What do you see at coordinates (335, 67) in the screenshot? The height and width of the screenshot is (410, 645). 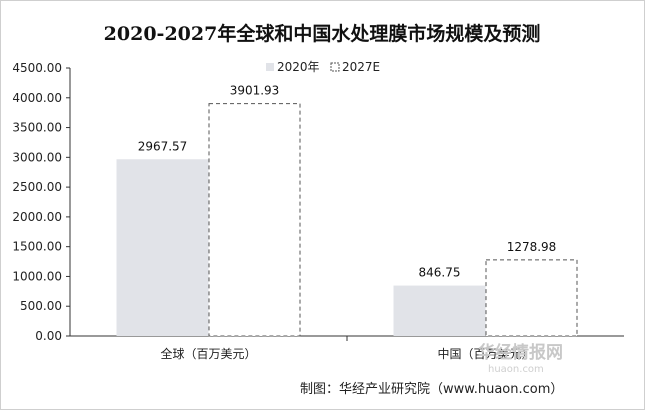 I see `legend-swatch-2027e` at bounding box center [335, 67].